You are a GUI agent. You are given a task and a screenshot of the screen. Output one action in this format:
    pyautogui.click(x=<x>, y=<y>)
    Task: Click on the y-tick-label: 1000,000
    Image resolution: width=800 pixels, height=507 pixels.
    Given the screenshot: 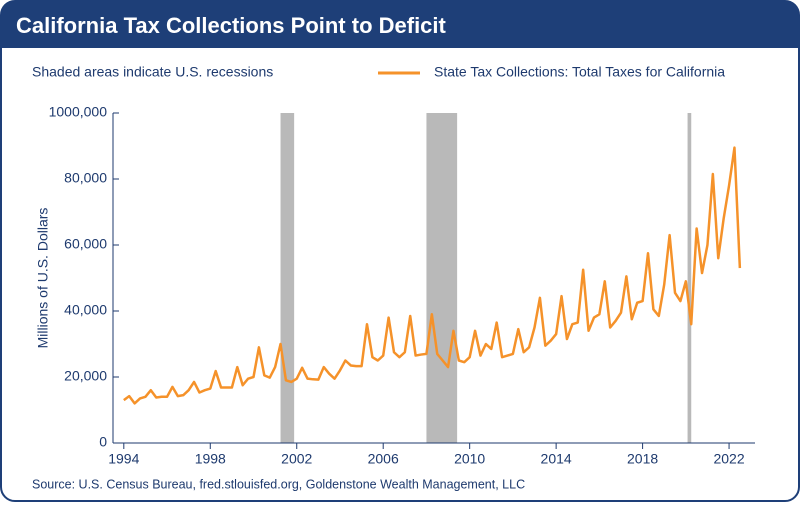 What is the action you would take?
    pyautogui.click(x=78, y=112)
    